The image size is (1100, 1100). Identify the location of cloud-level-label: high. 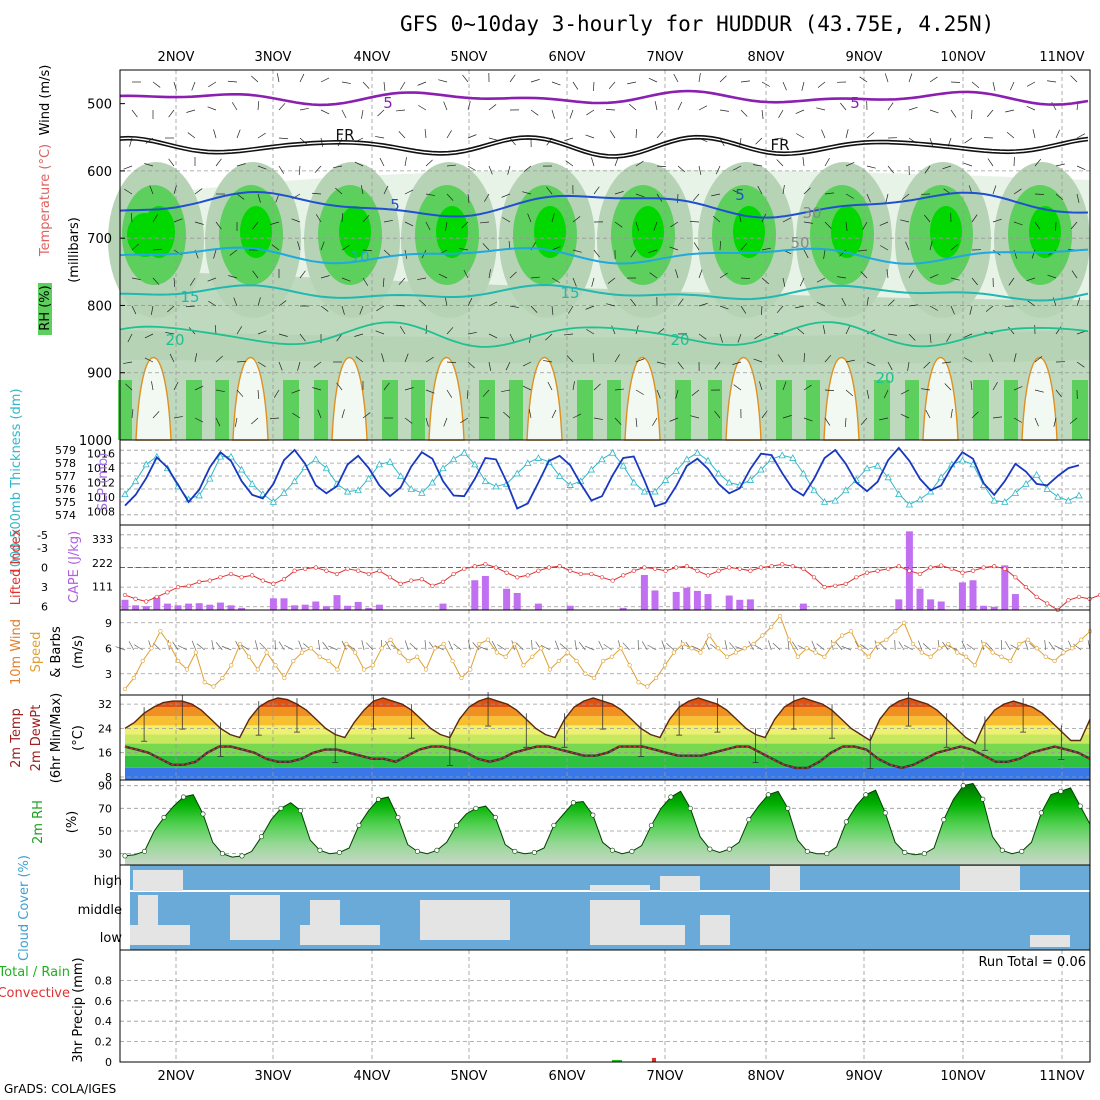
(108, 881).